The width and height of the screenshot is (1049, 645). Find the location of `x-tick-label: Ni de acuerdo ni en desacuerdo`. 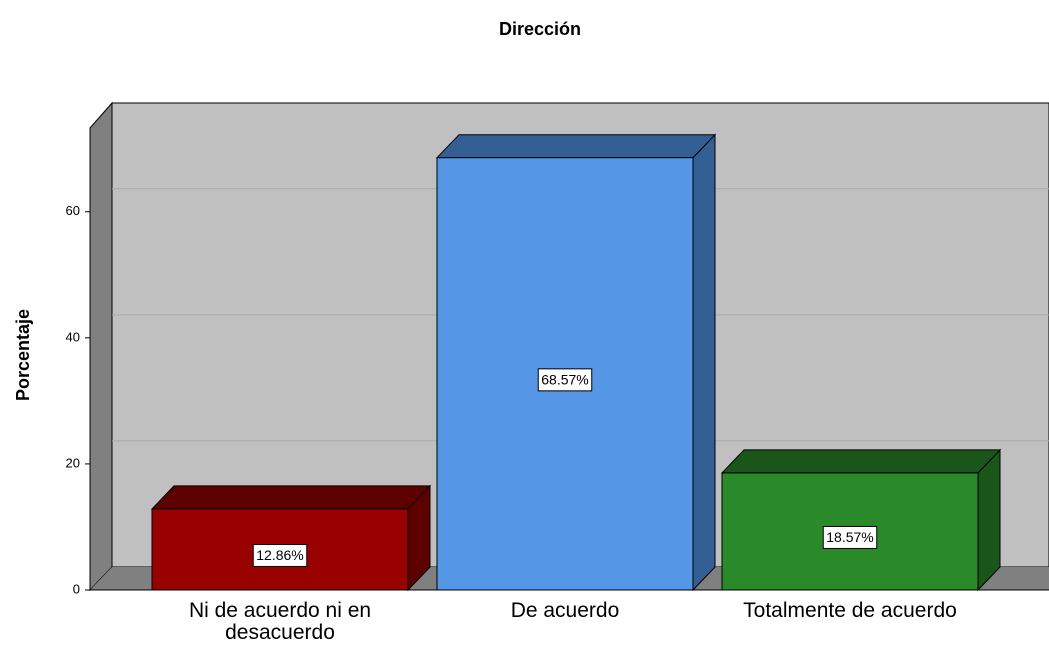

x-tick-label: Ni de acuerdo ni en desacuerdo is located at coordinates (280, 621).